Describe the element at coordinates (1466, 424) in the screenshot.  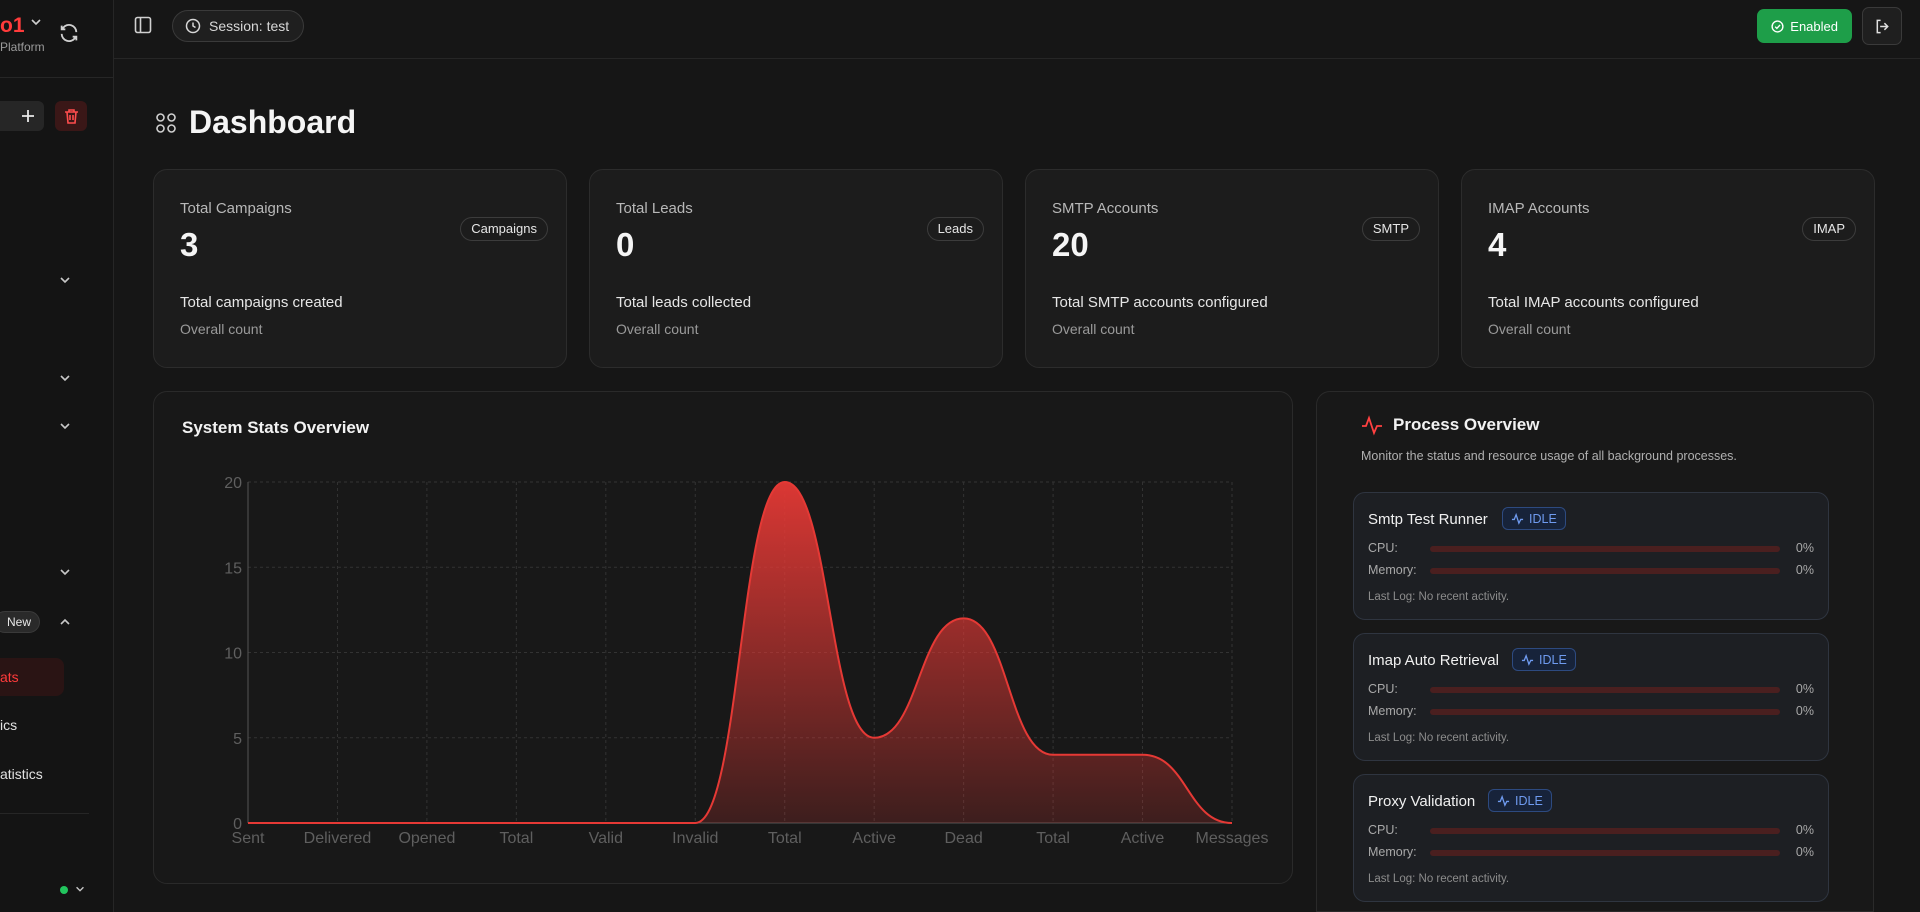
I see `process-title: Process Overview` at that location.